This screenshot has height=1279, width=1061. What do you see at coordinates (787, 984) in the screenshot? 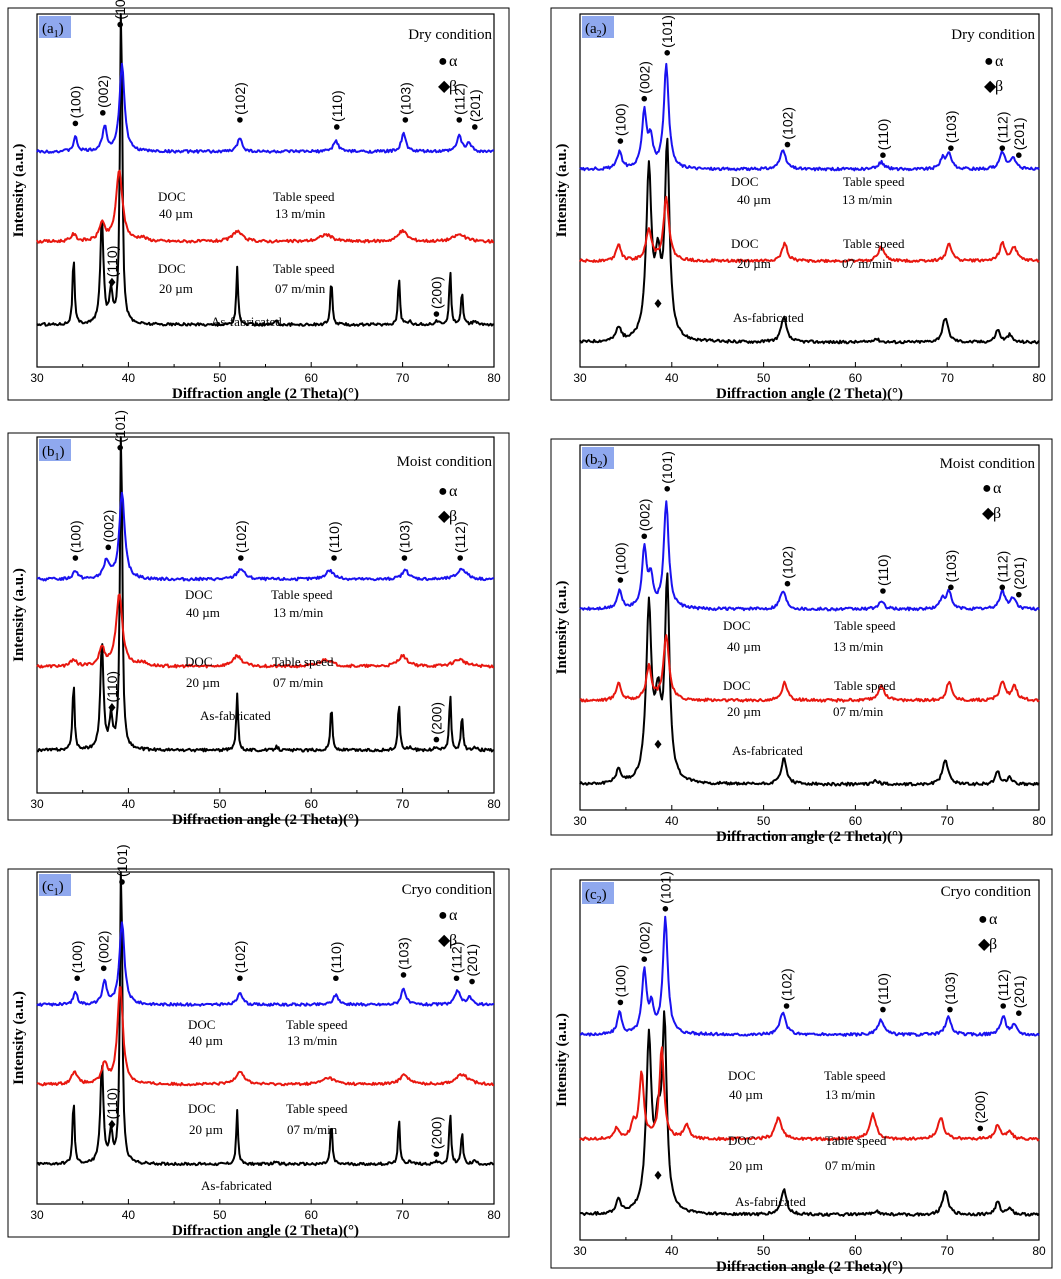
I see `peak-label: (102)` at bounding box center [787, 984].